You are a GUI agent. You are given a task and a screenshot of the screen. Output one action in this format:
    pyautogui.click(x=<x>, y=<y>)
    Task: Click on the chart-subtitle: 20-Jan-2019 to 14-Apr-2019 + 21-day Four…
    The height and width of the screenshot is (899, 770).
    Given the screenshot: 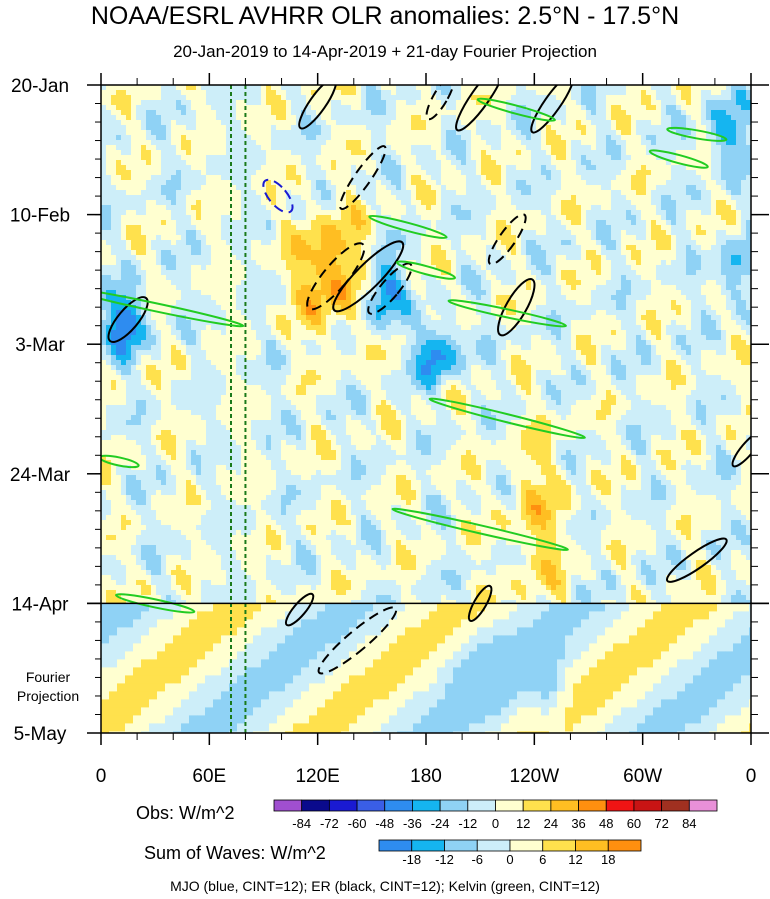 What is the action you would take?
    pyautogui.click(x=385, y=51)
    